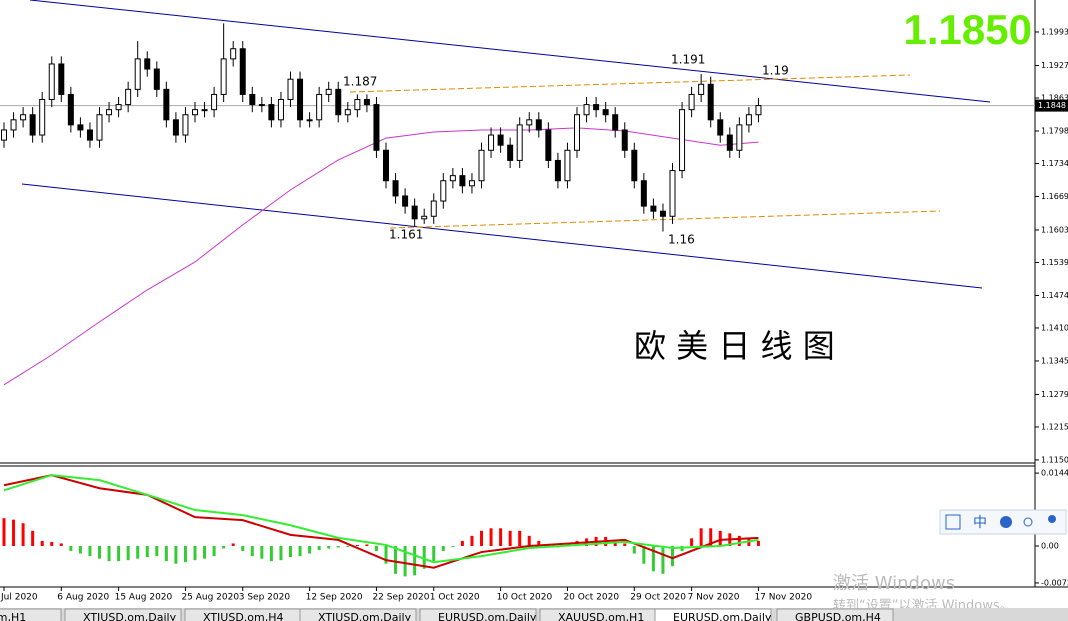 The width and height of the screenshot is (1068, 621). What do you see at coordinates (1054, 394) in the screenshot?
I see `y-tick-label: 1.1279` at bounding box center [1054, 394].